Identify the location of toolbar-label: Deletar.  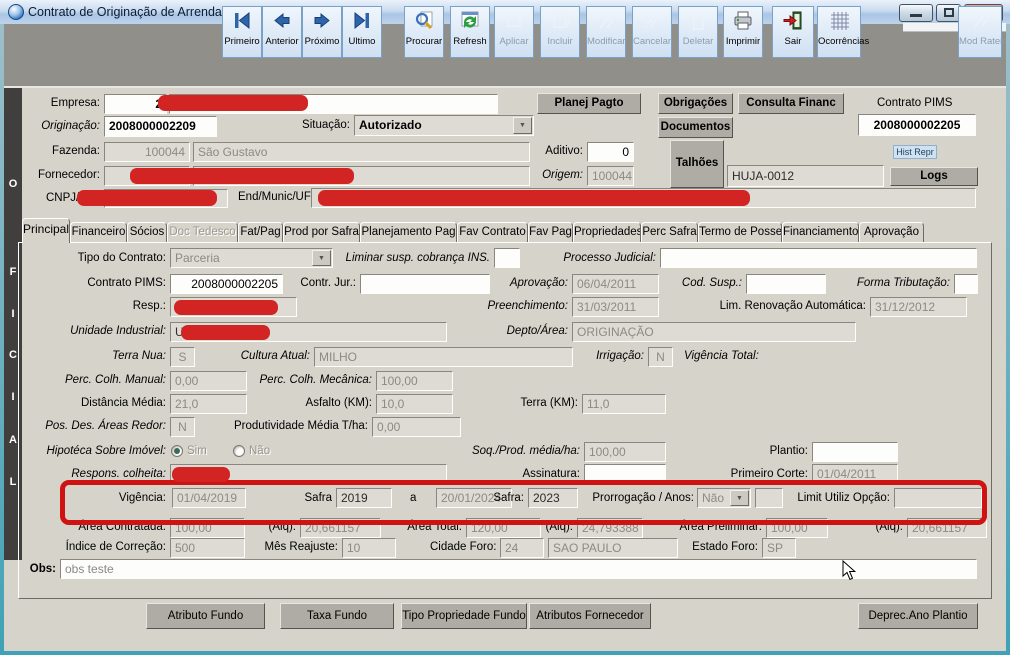
(698, 41).